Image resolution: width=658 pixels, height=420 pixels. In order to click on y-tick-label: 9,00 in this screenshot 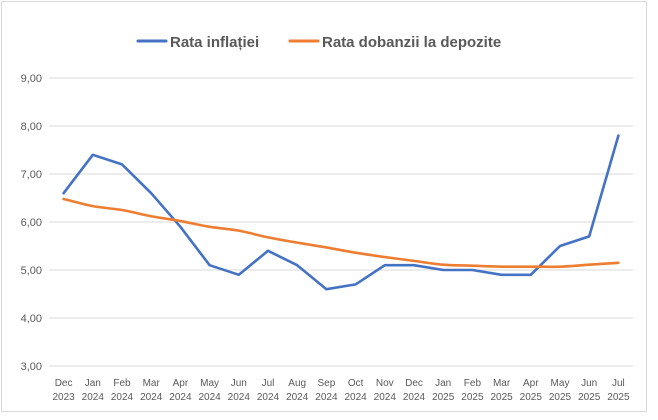, I will do `click(31, 79)`.